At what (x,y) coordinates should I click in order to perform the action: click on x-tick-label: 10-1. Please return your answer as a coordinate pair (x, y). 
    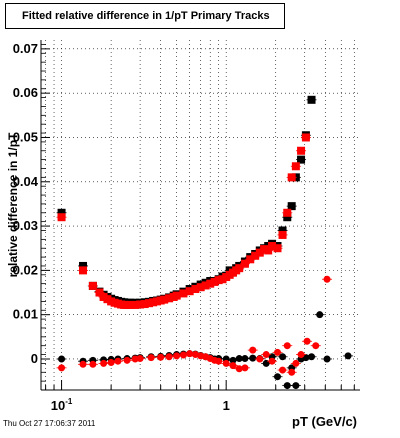
    Looking at the image, I should click on (62, 405).